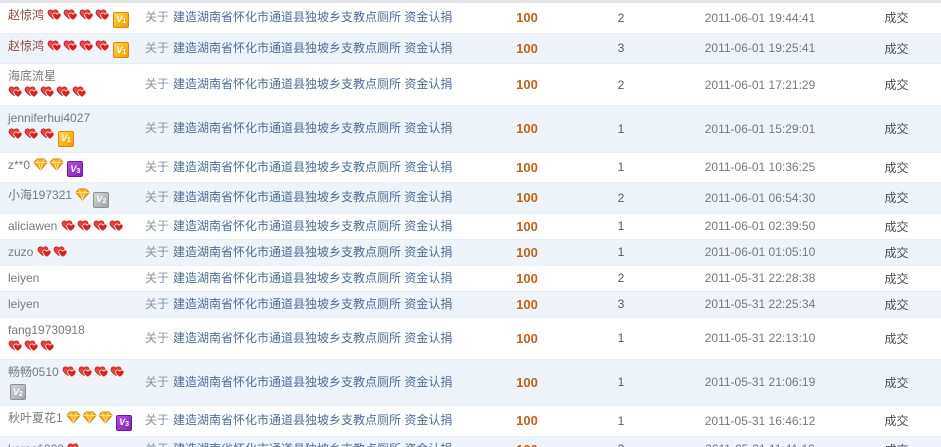  Describe the element at coordinates (760, 17) in the screenshot. I see `datetime-value: 2011-06-01 19:44:41` at that location.